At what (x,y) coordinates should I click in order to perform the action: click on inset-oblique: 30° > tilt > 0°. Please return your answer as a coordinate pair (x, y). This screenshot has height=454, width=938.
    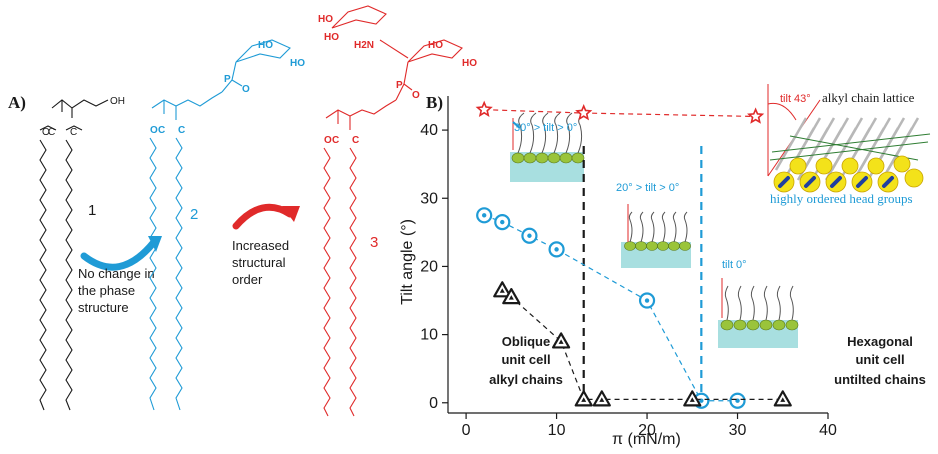
    Looking at the image, I should click on (547, 147).